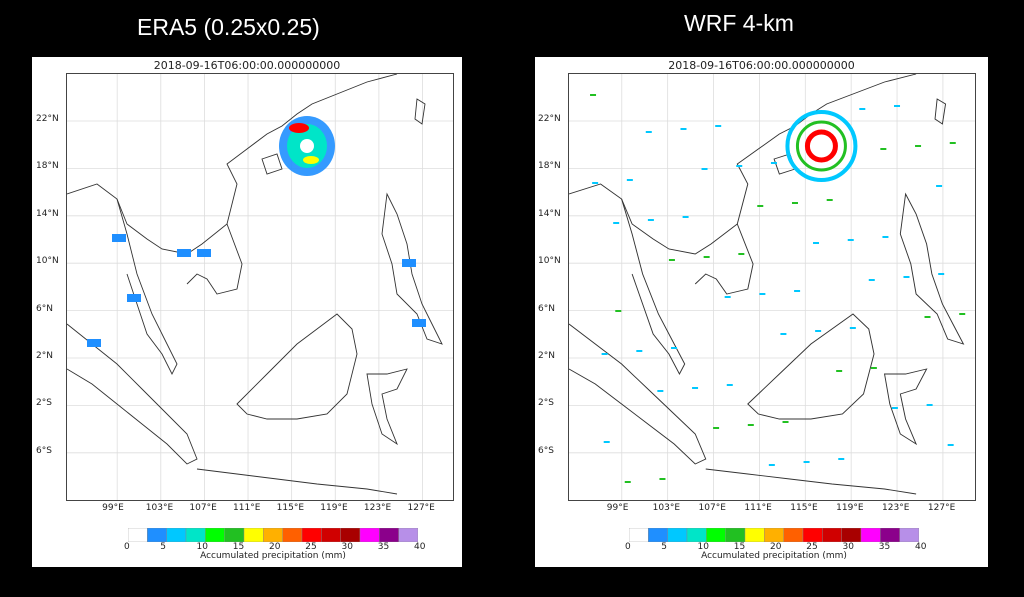 The height and width of the screenshot is (597, 1024). I want to click on precipitation-field, so click(256, 231).